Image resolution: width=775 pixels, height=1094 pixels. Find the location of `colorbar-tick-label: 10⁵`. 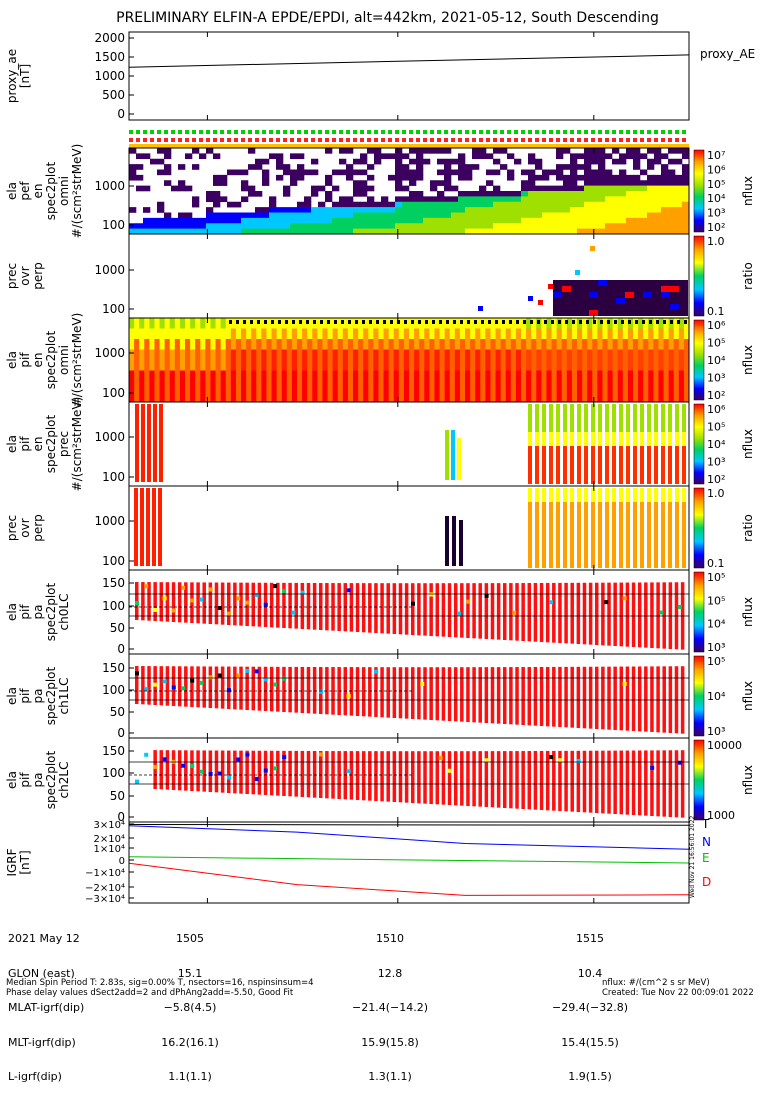

colorbar-tick-label: 10⁵ is located at coordinates (716, 577).